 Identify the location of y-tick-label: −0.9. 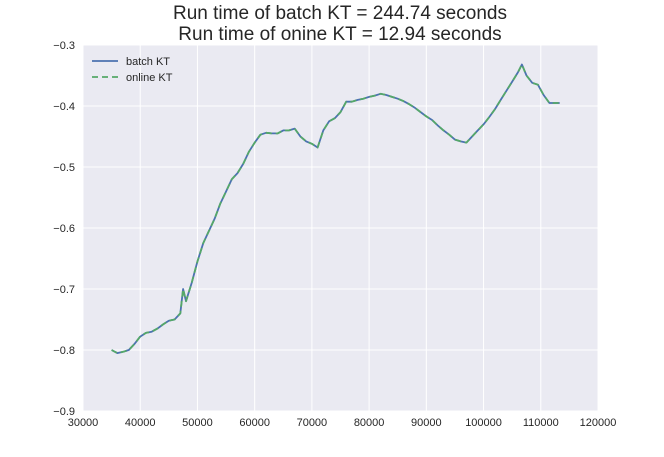
(64, 412).